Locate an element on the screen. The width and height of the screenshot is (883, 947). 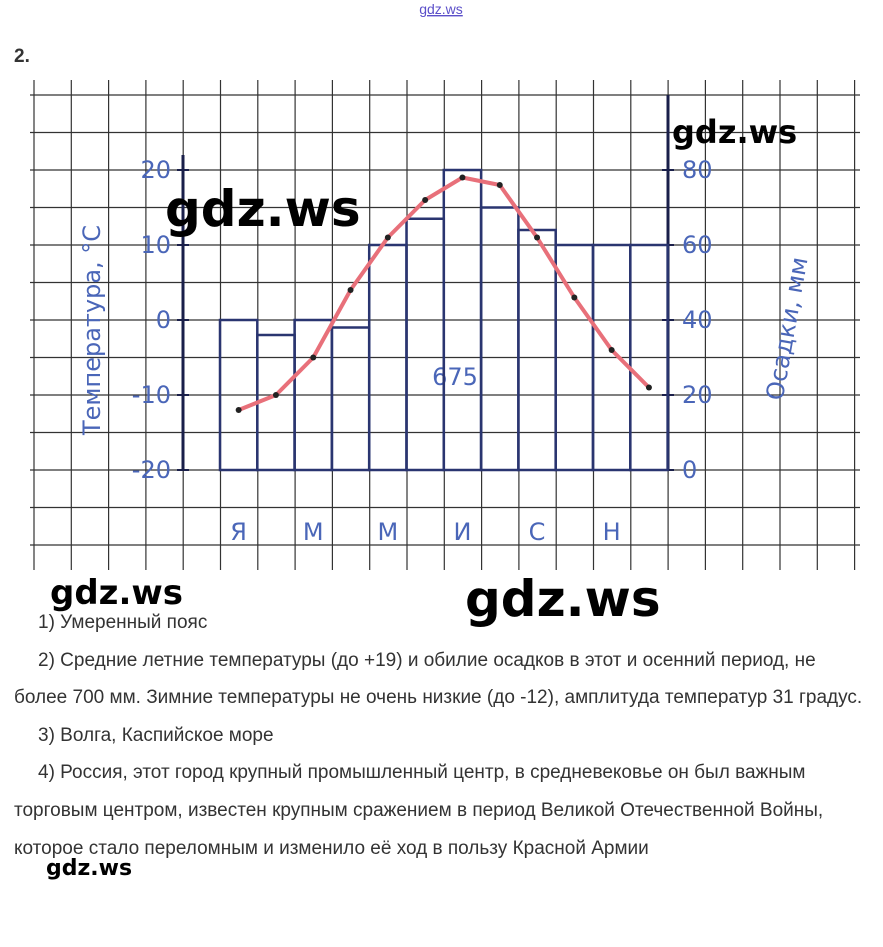
x-tick-label: И is located at coordinates (462, 532).